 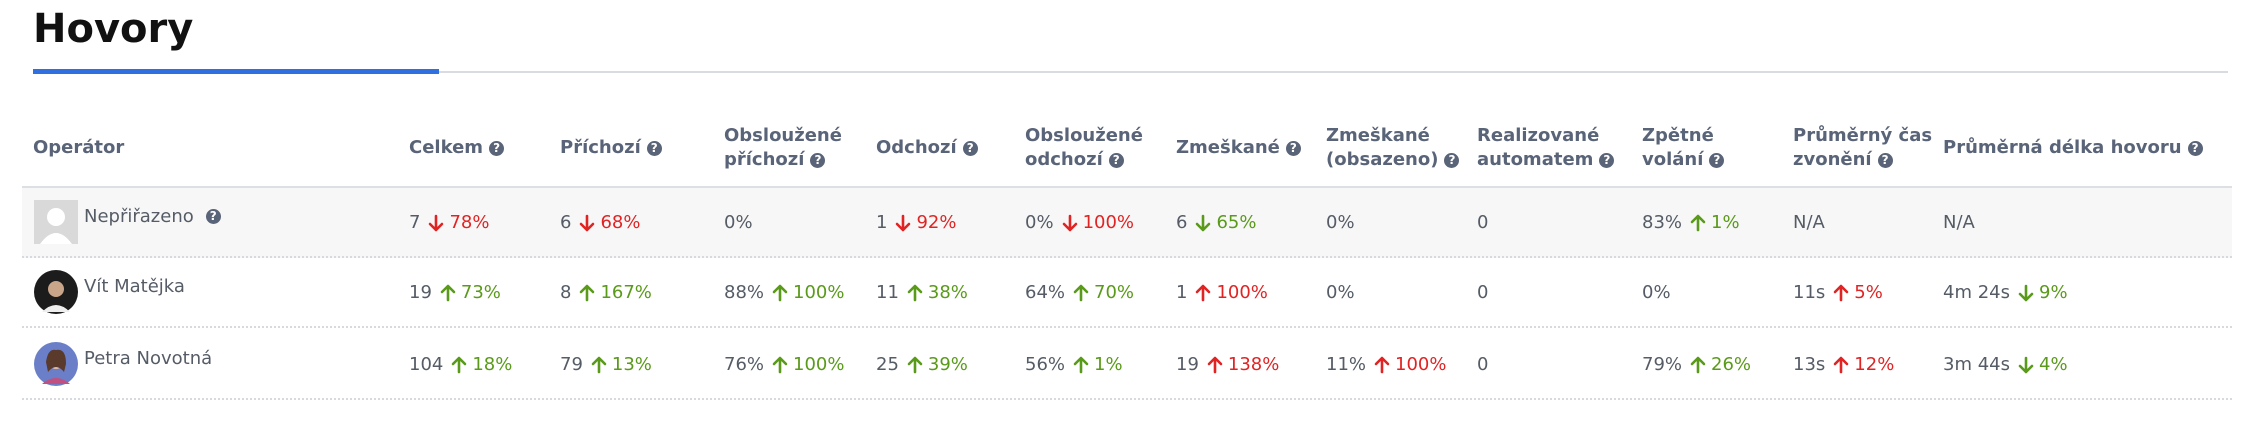 What do you see at coordinates (2053, 364) in the screenshot?
I see `change-text: 4%` at bounding box center [2053, 364].